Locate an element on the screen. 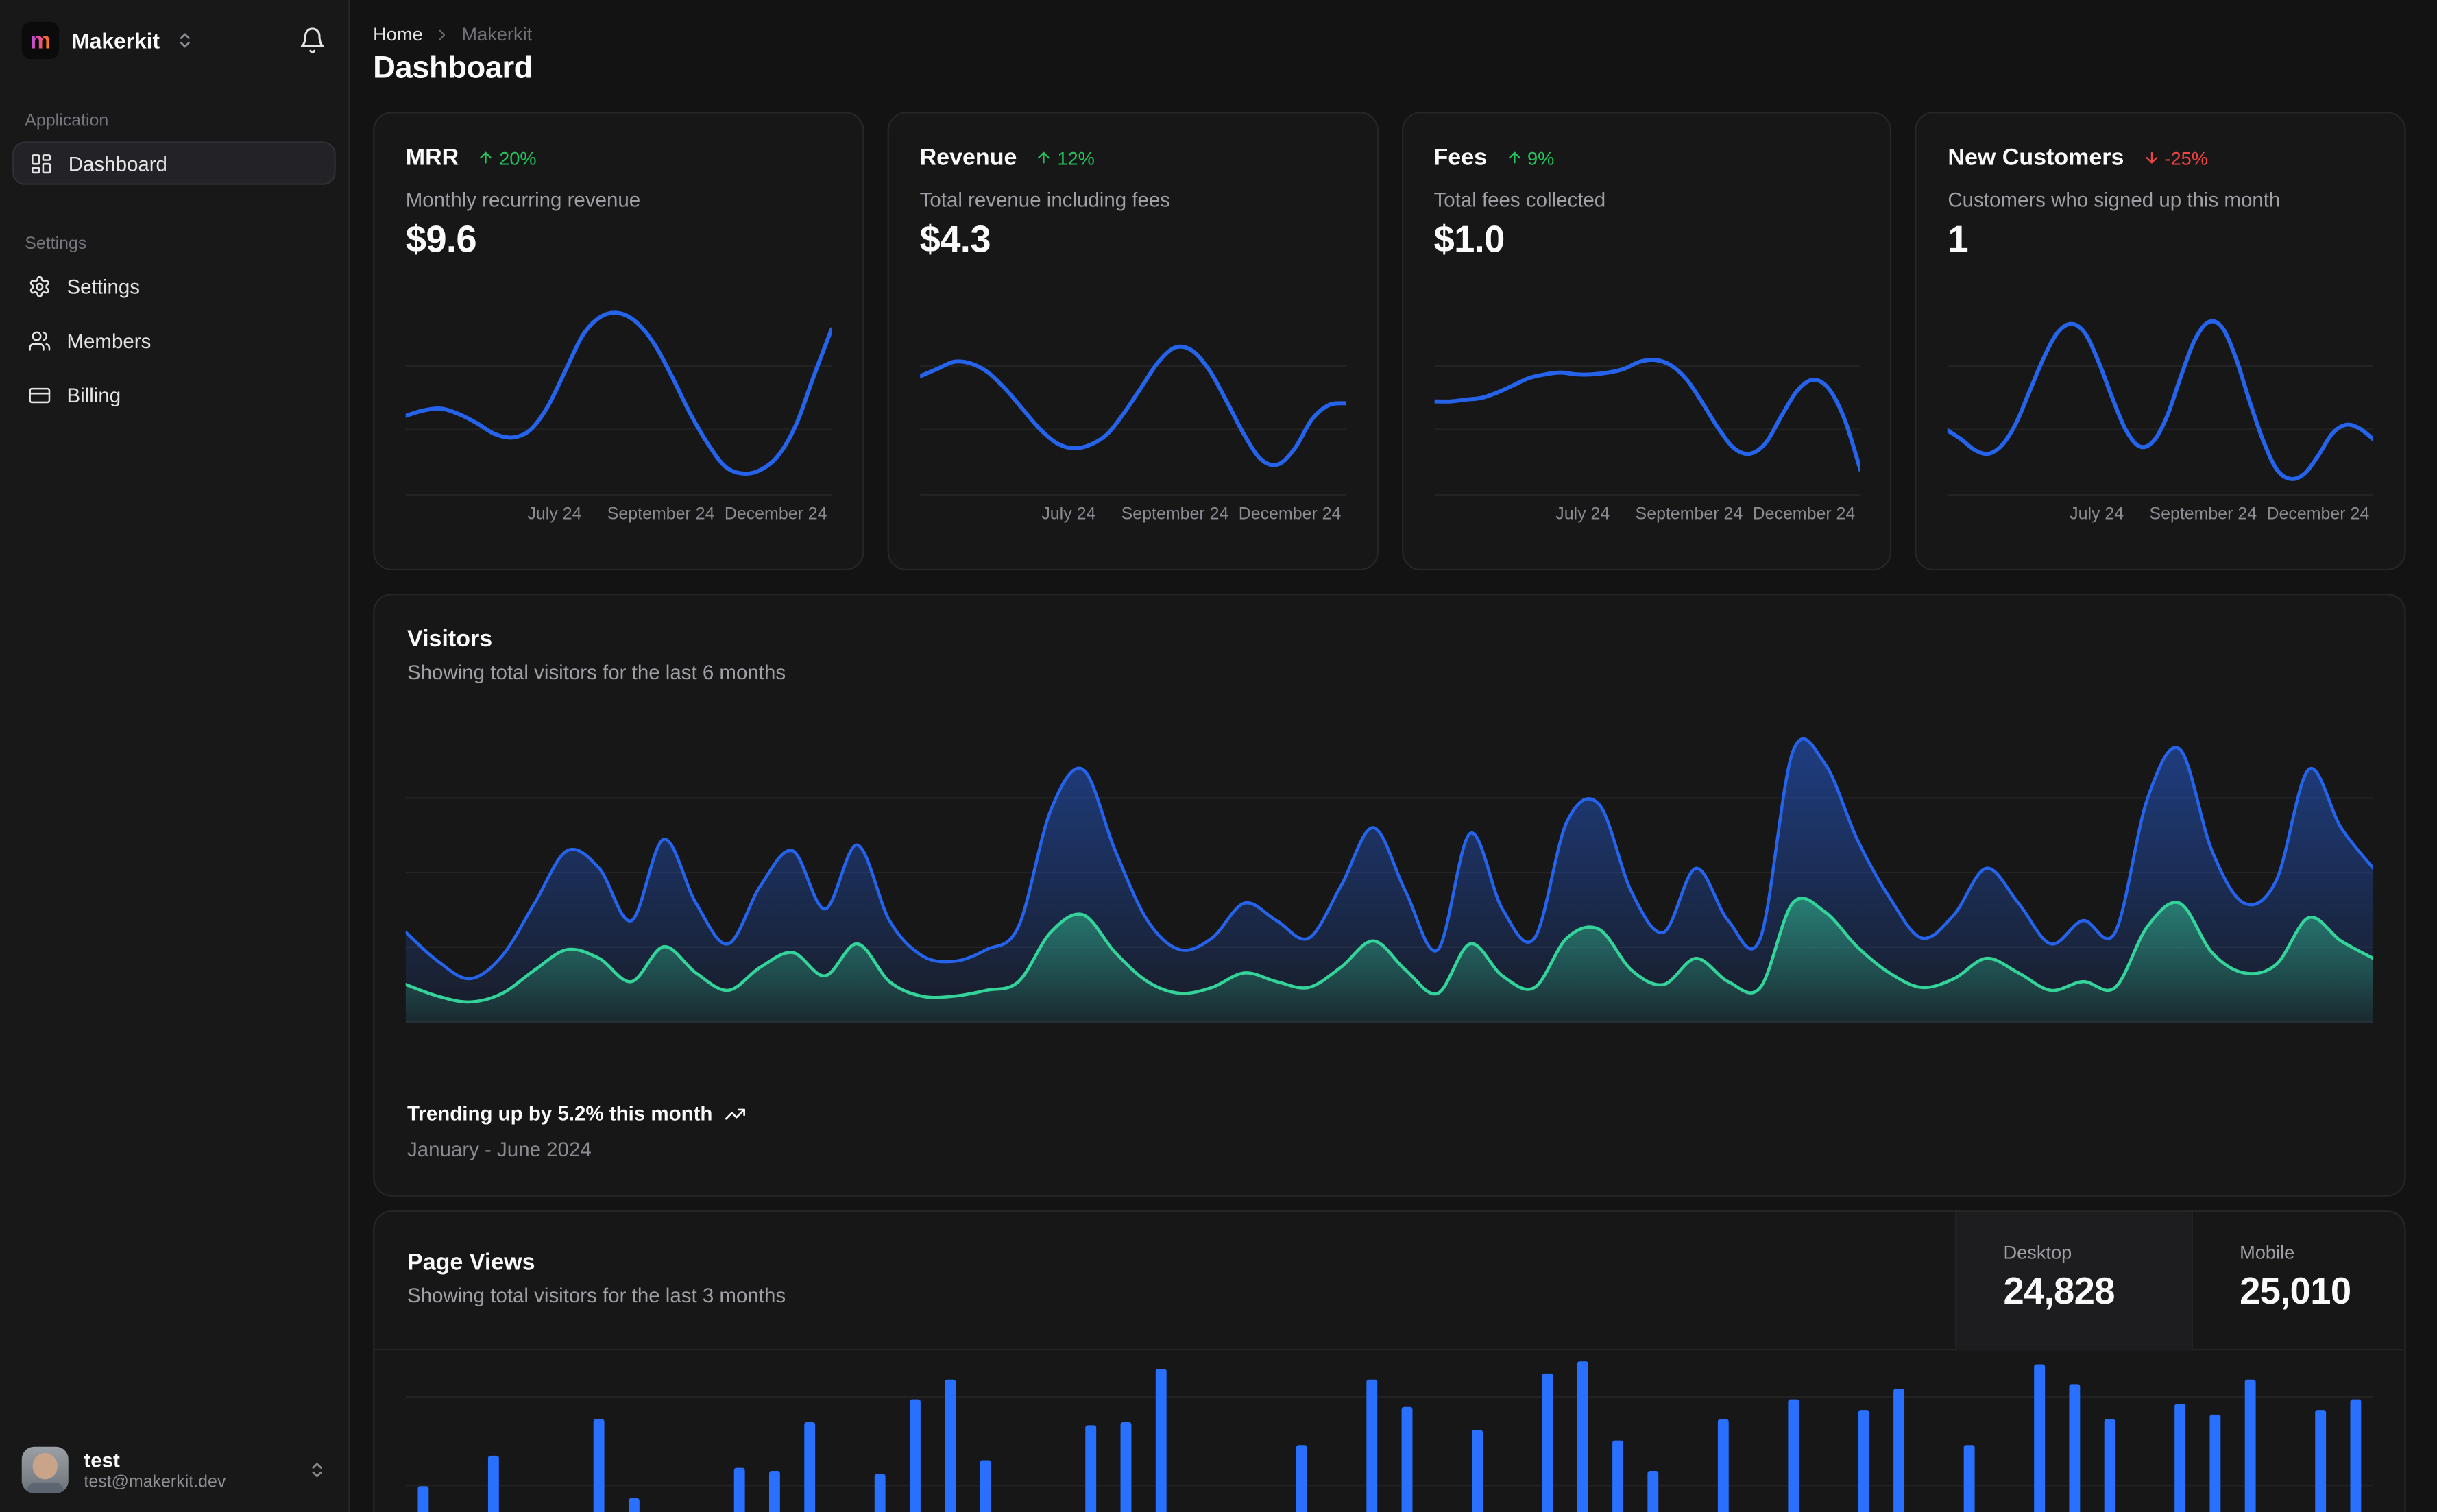 This screenshot has width=2437, height=1512. breadcrumb: Home Makerkit is located at coordinates (453, 34).